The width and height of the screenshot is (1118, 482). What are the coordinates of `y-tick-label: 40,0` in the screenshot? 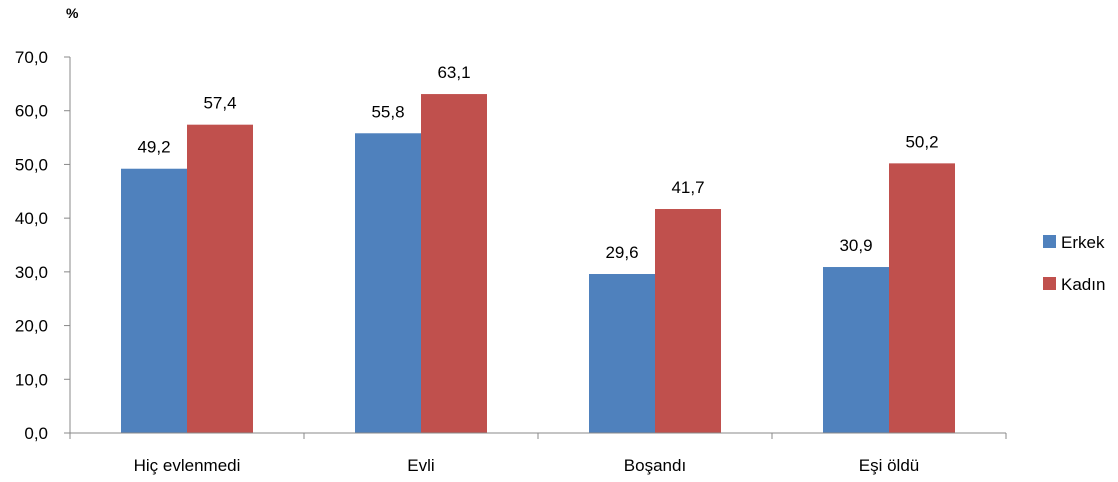 It's located at (31, 218).